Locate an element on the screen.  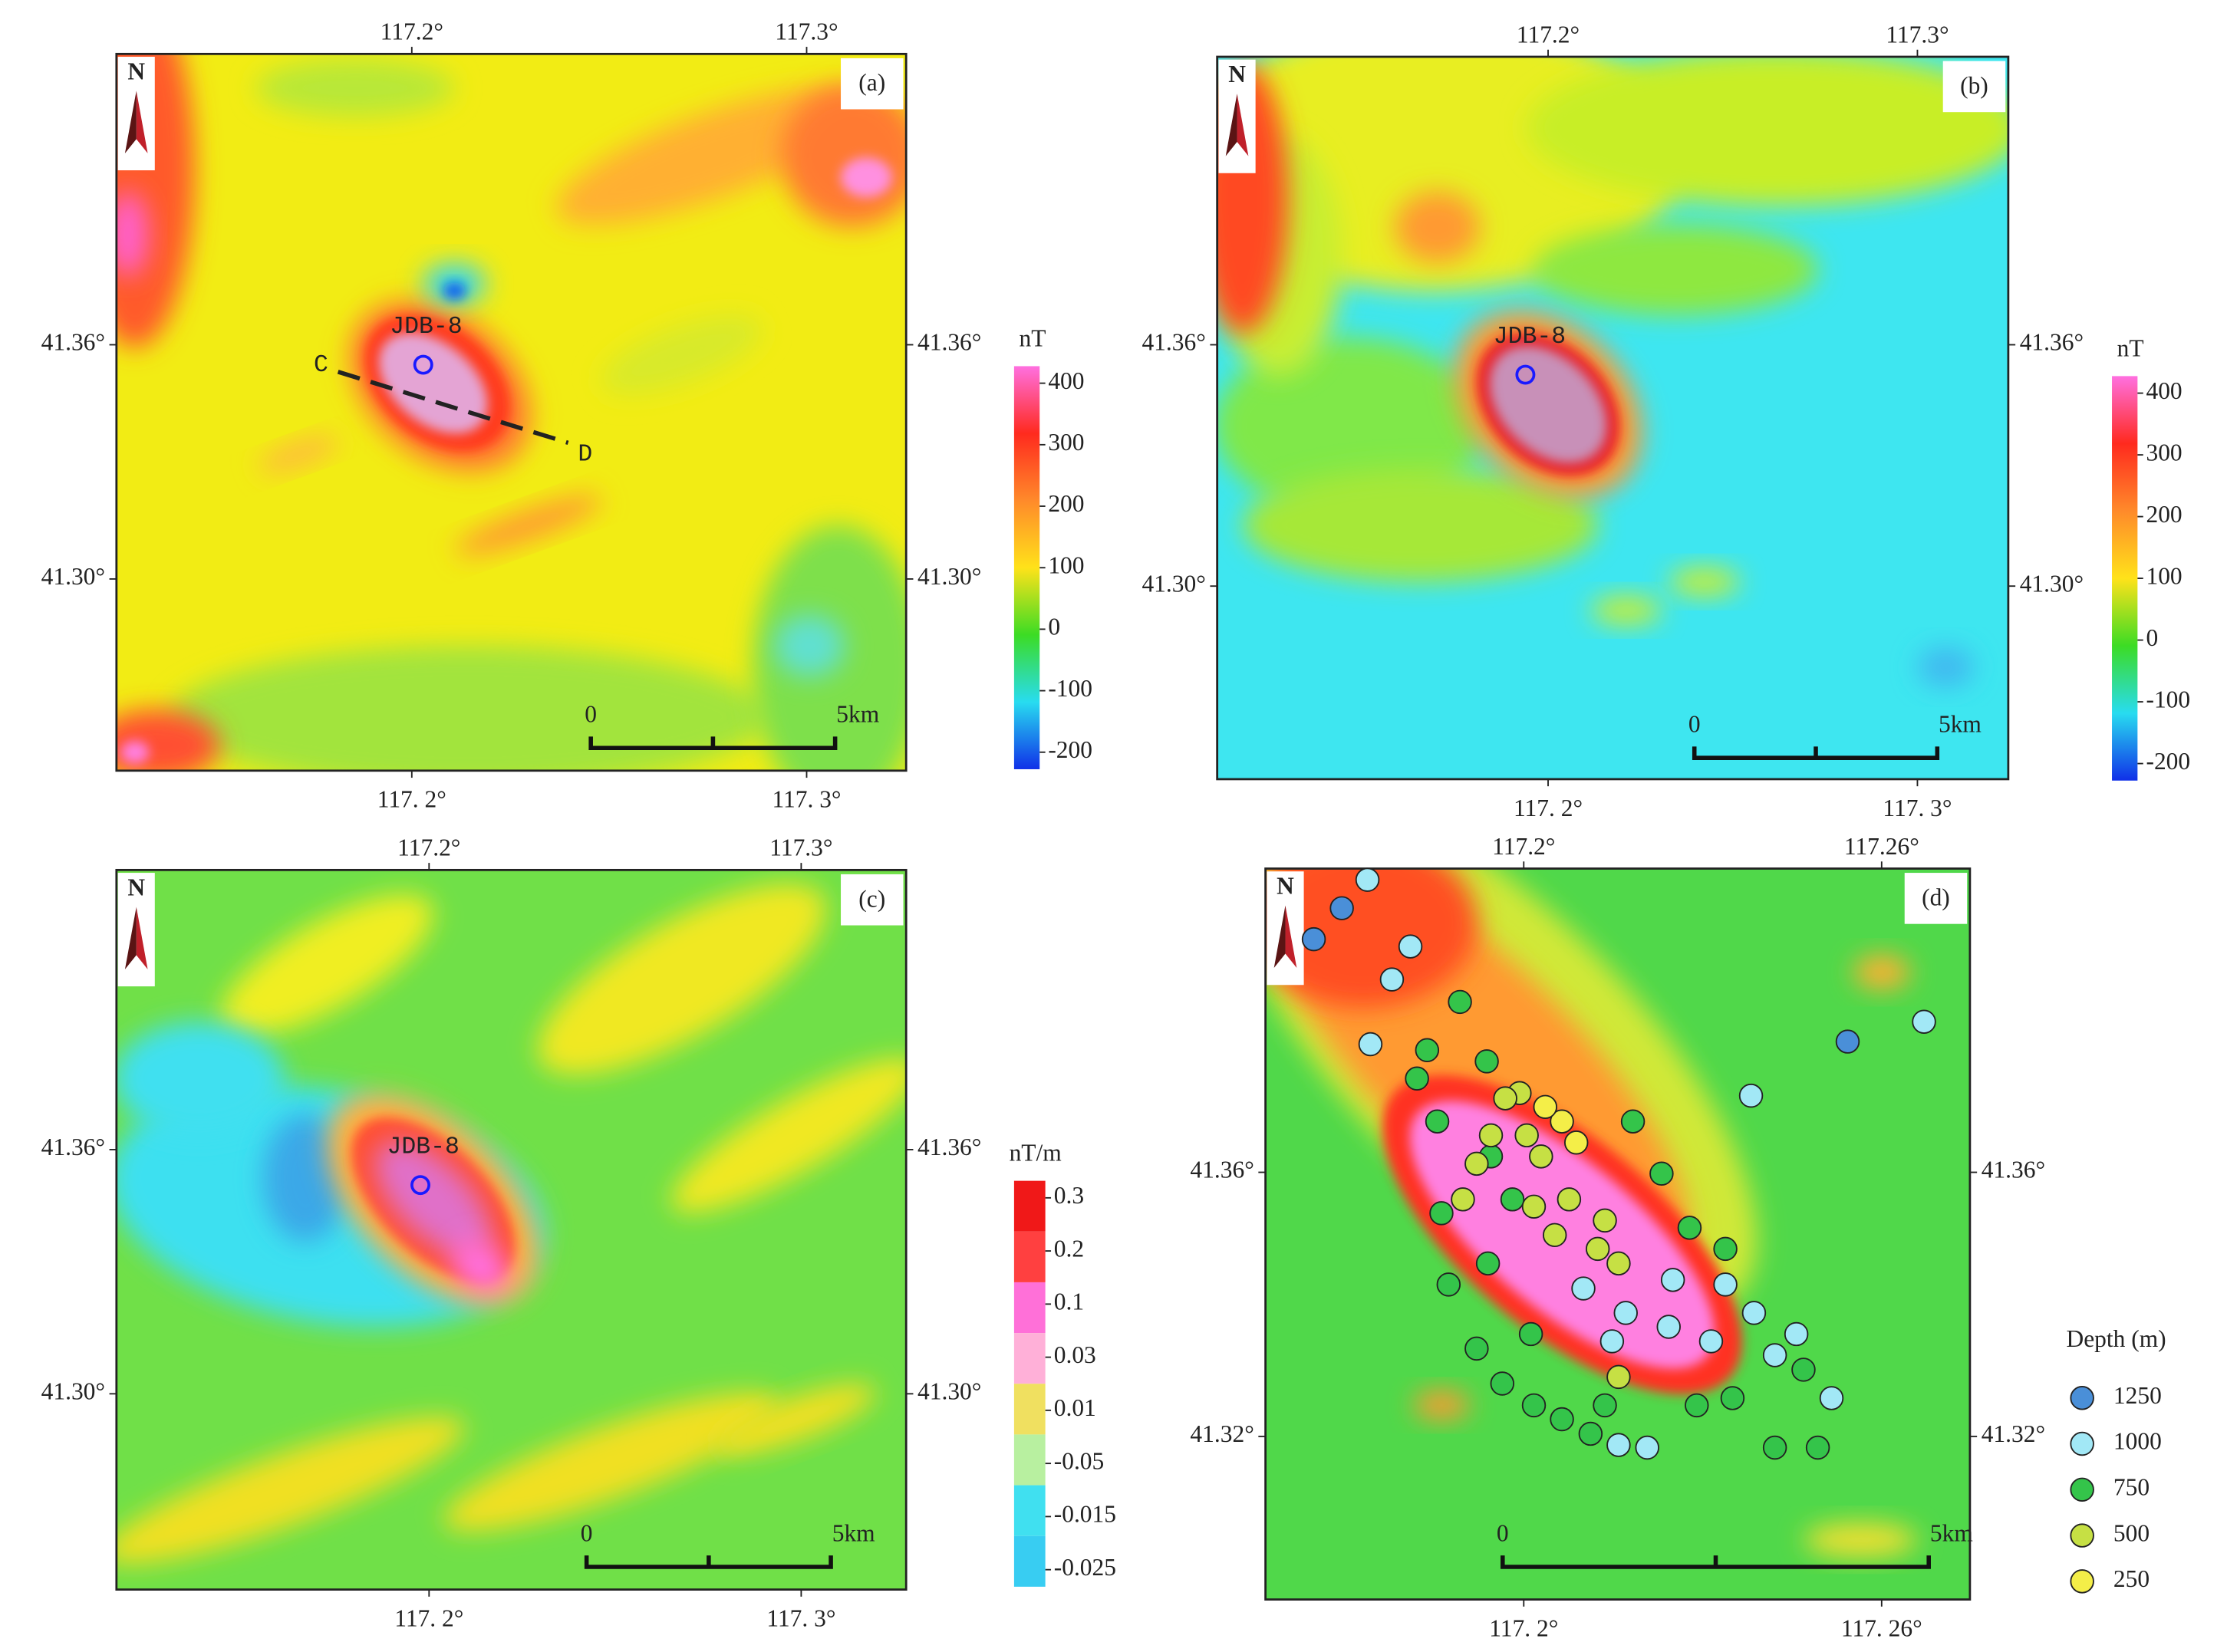
colorbar-label: 400 is located at coordinates (1066, 380).